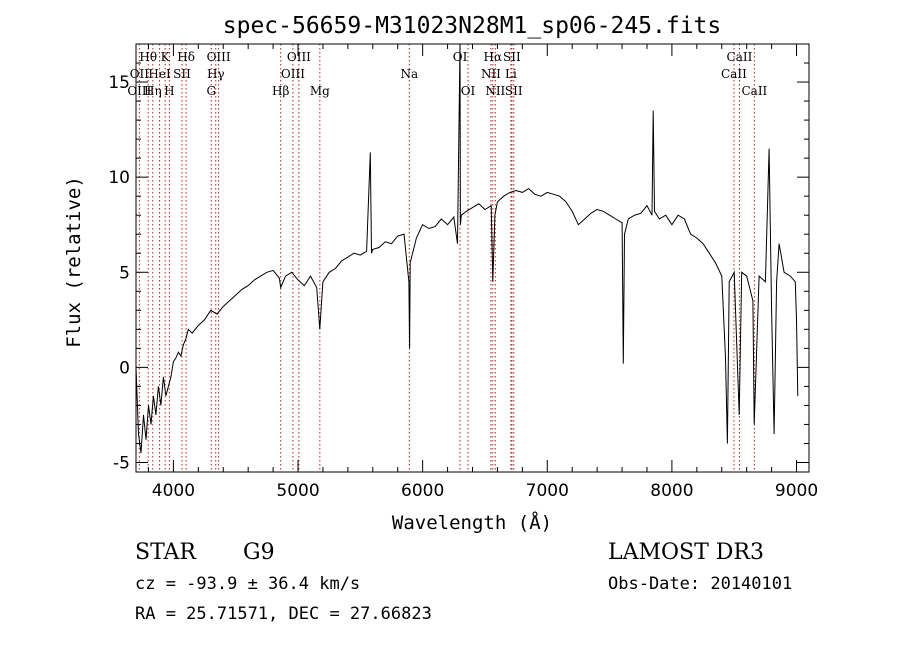 The image size is (900, 649). I want to click on line-label: Li, so click(511, 74).